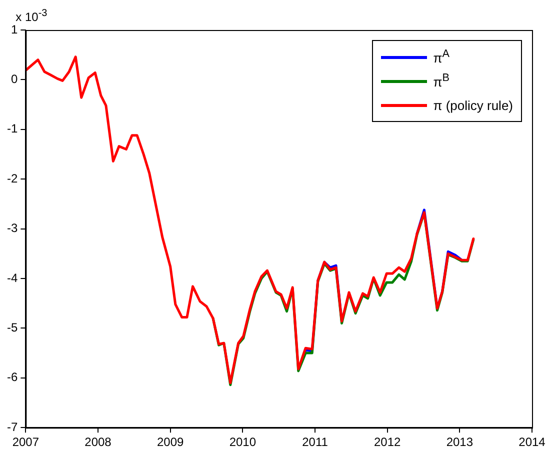  What do you see at coordinates (441, 81) in the screenshot?
I see `legend-label: π$^{B}$` at bounding box center [441, 81].